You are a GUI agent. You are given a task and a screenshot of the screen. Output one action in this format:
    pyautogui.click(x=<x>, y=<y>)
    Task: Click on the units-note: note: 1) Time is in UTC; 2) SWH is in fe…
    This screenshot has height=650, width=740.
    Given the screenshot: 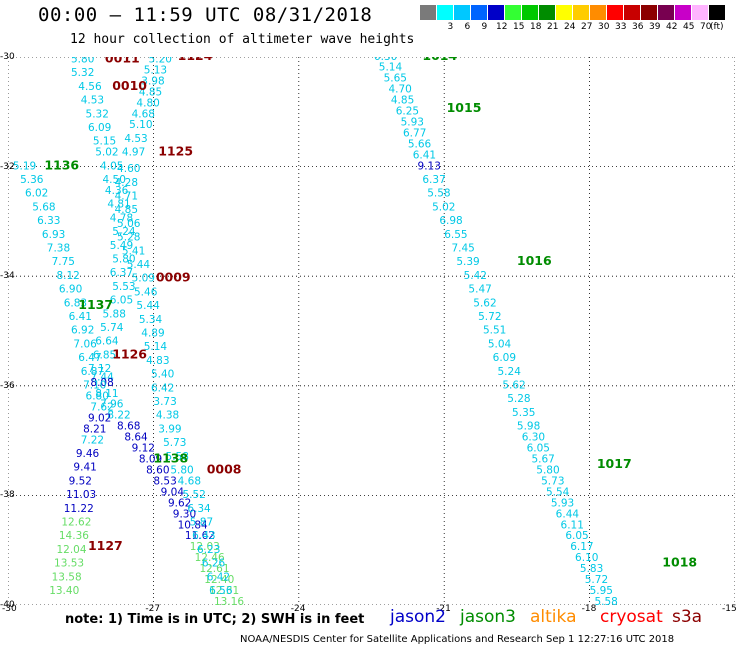 What is the action you would take?
    pyautogui.click(x=215, y=619)
    